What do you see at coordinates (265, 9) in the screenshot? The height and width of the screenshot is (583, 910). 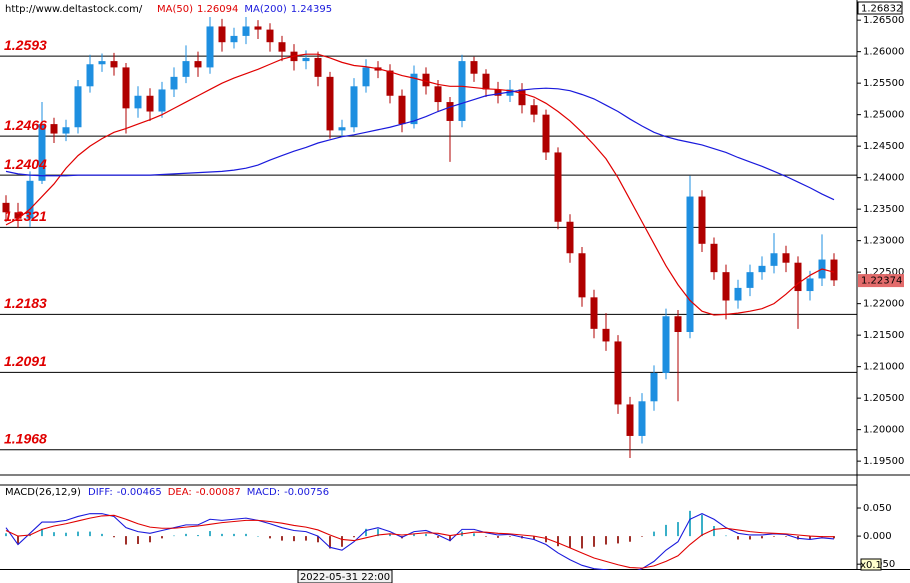 I see `legend-name: MA(200)` at bounding box center [265, 9].